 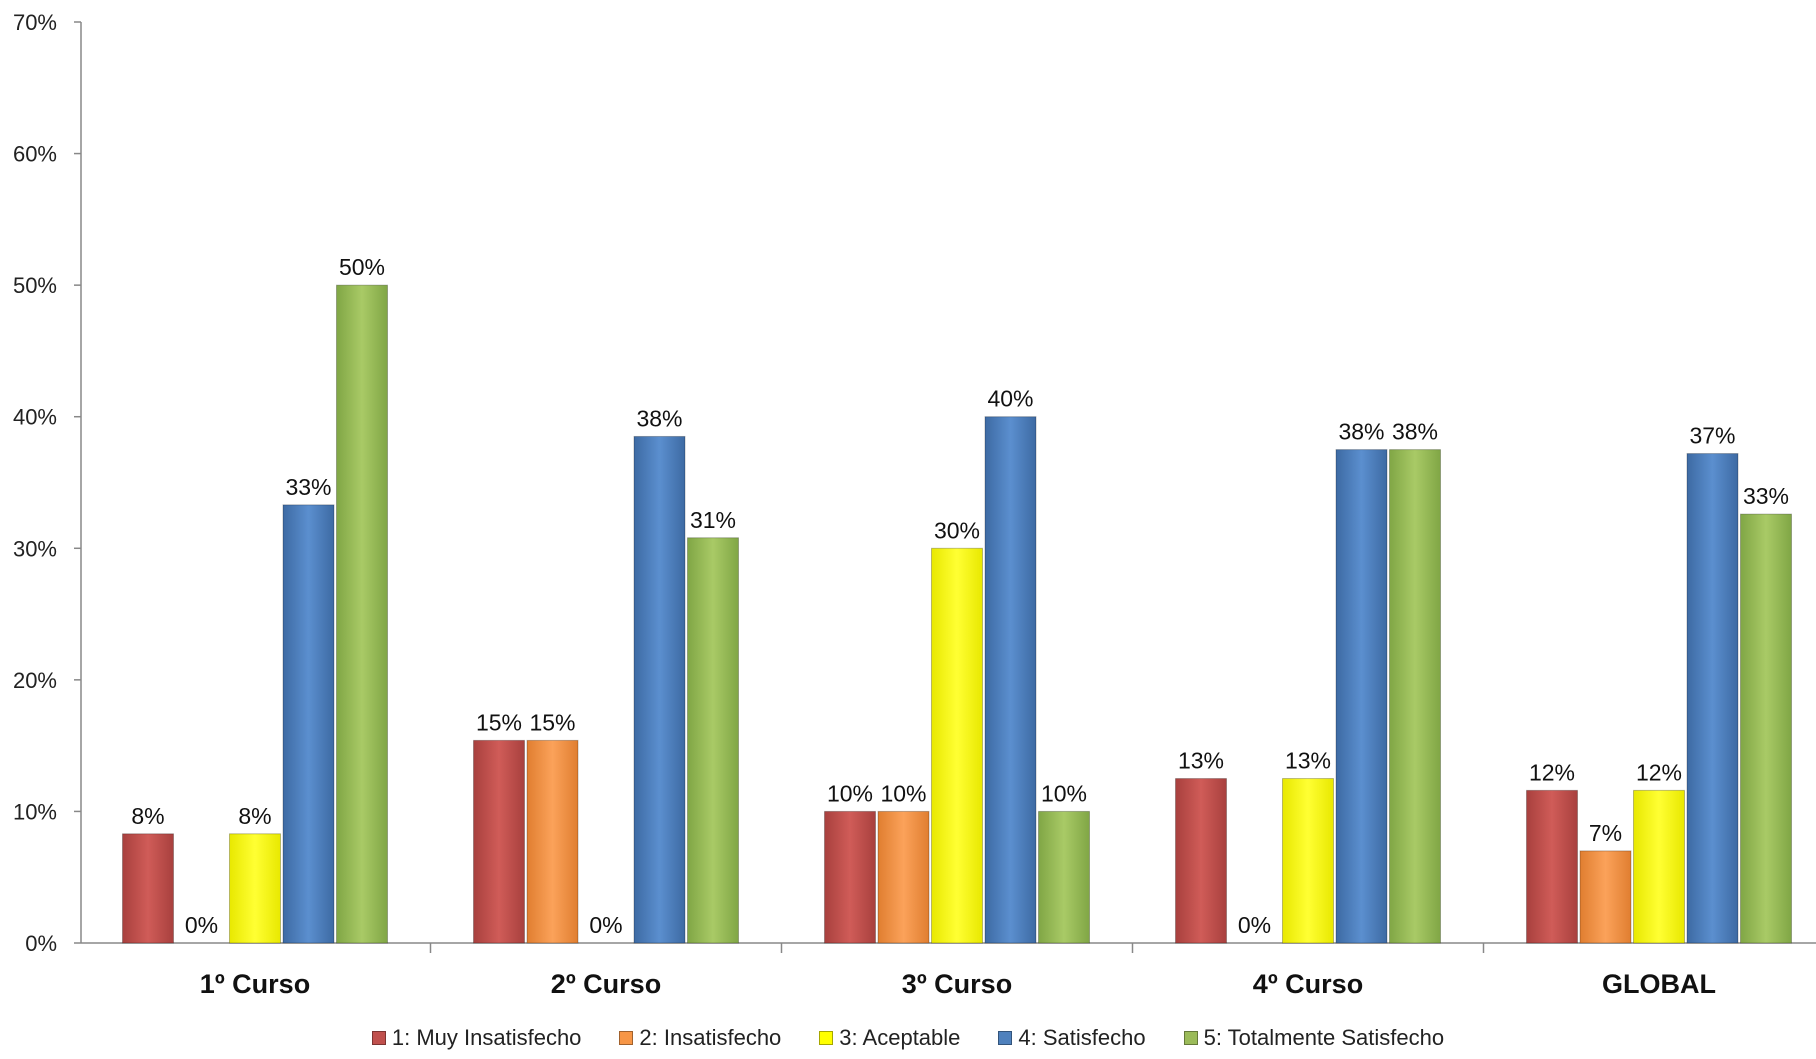 What do you see at coordinates (1308, 984) in the screenshot?
I see `x-tick-label: 4º Curso` at bounding box center [1308, 984].